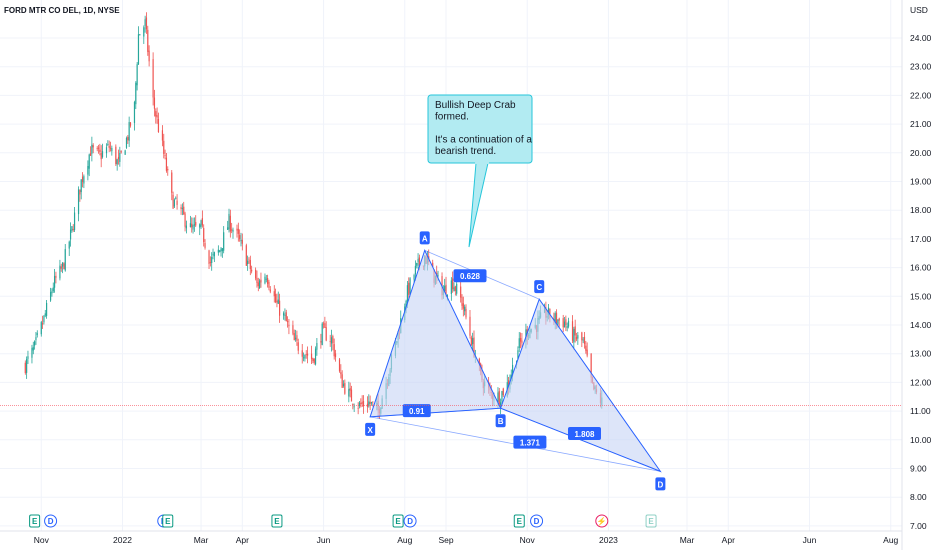 This screenshot has width=932, height=550. Describe the element at coordinates (921, 95) in the screenshot. I see `y-tick-label: 22.00` at that location.